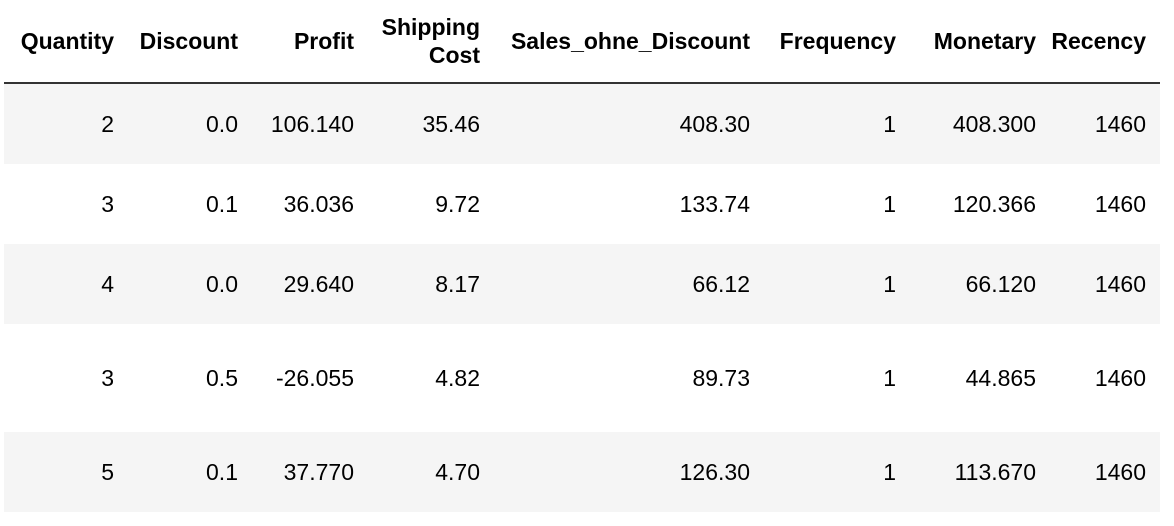  I want to click on cell-monetary: 66.120, so click(980, 284).